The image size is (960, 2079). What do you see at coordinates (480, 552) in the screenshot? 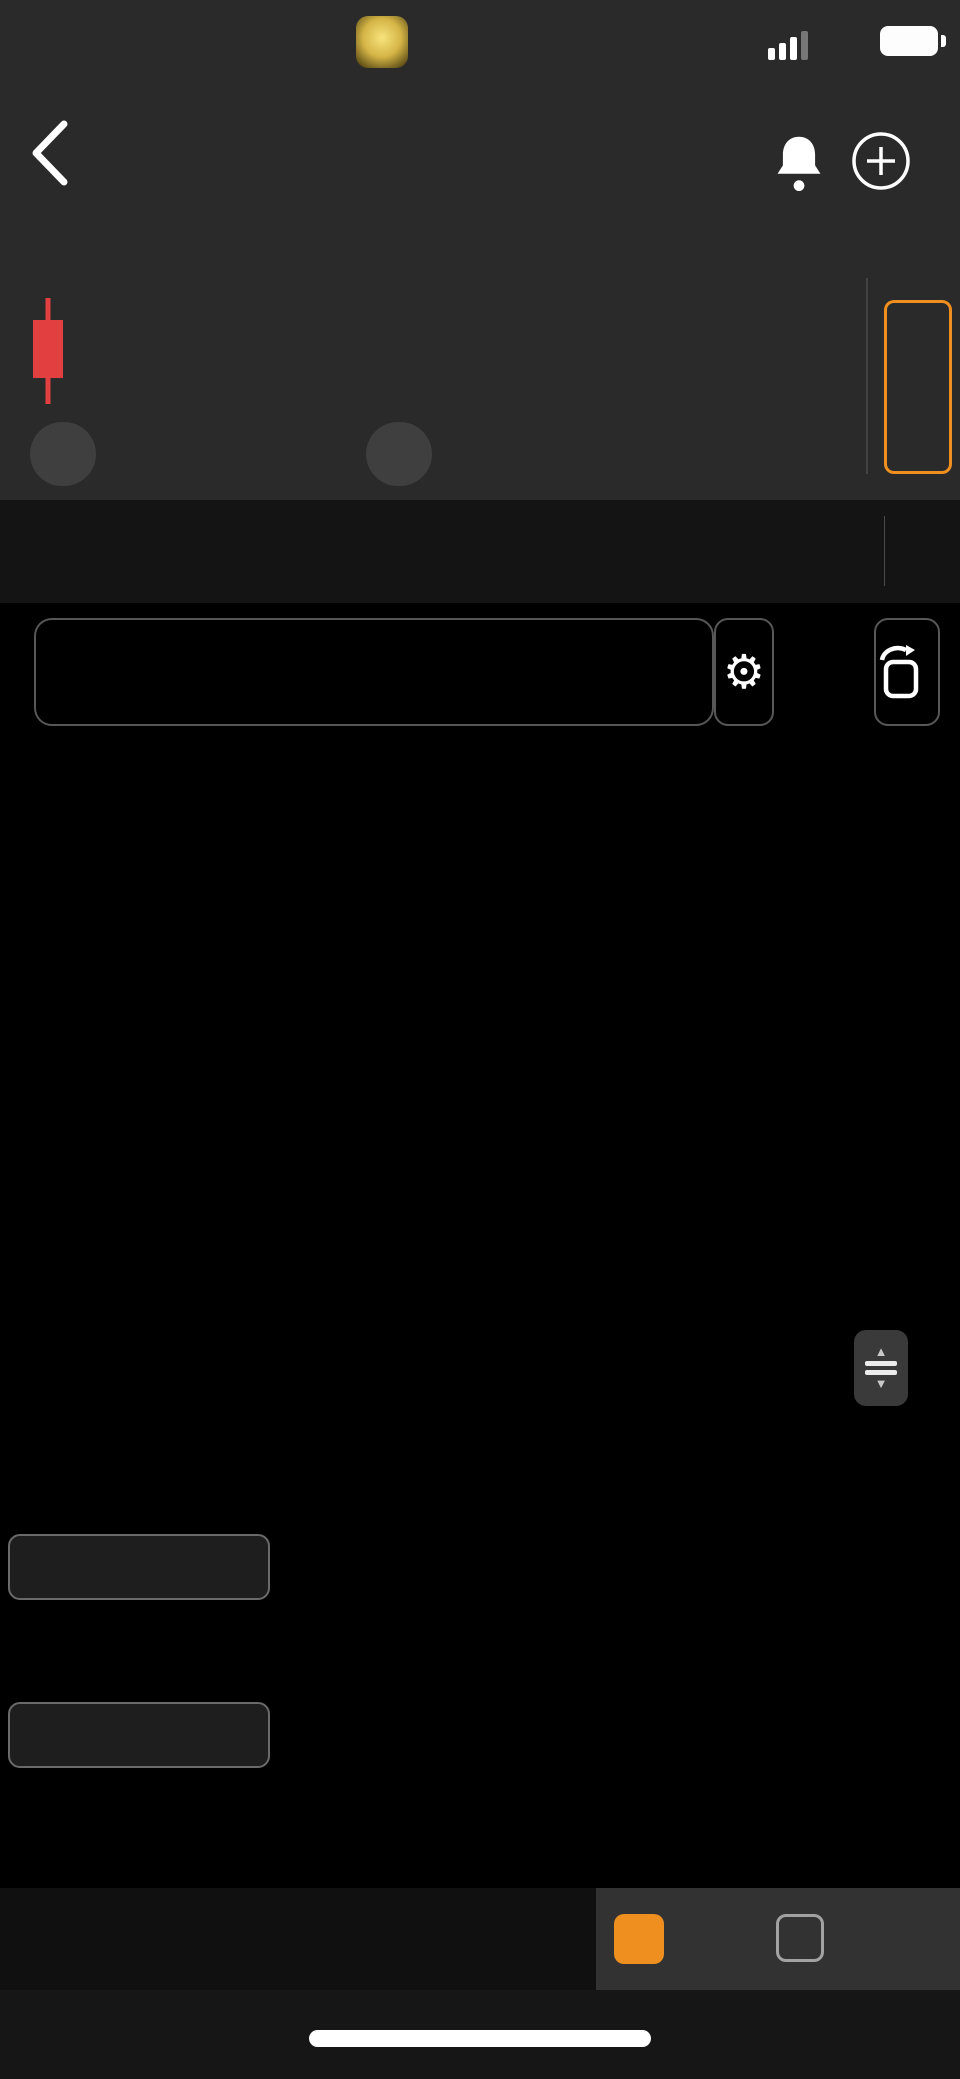
I see `main-tab-bar` at bounding box center [480, 552].